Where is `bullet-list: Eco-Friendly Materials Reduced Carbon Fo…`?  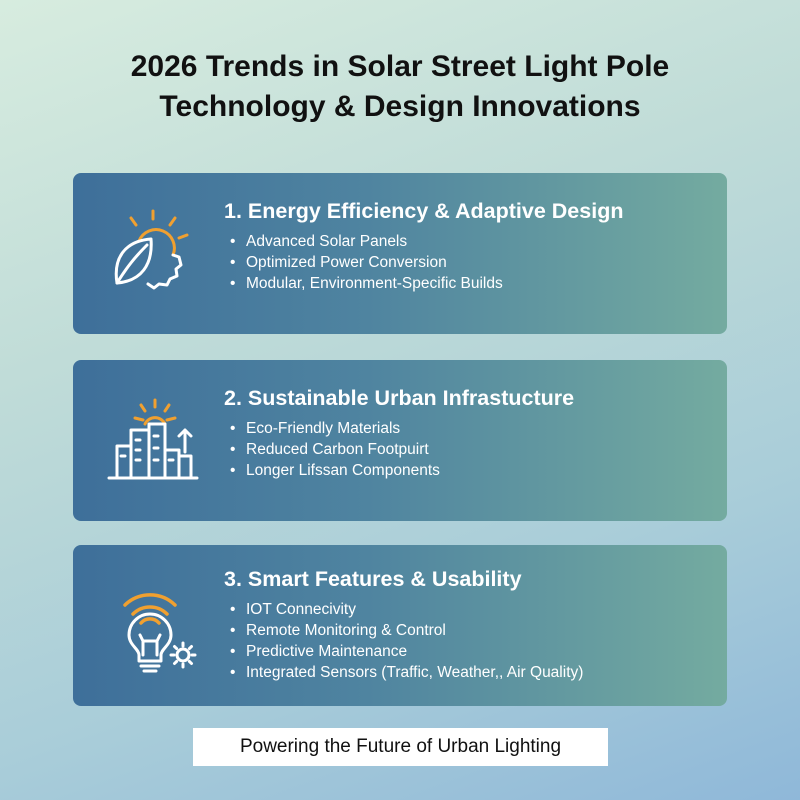 bullet-list: Eco-Friendly Materials Reduced Carbon Fo… is located at coordinates (465, 449).